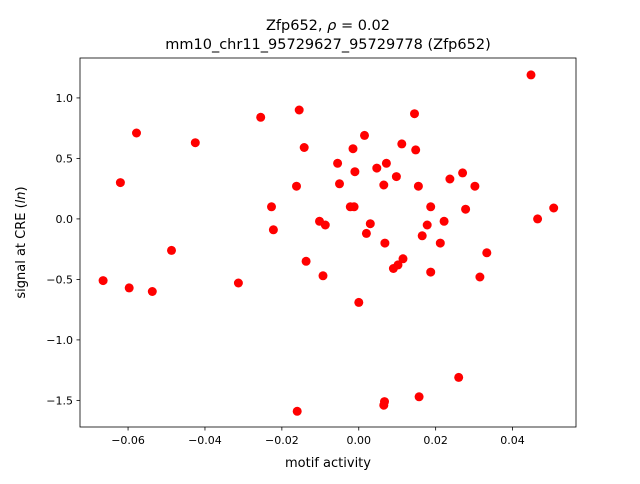 The width and height of the screenshot is (640, 484). I want to click on x-axis-ticks: −0.06 −0.04 −0.02 0.00 0.02 0.04, so click(318, 437).